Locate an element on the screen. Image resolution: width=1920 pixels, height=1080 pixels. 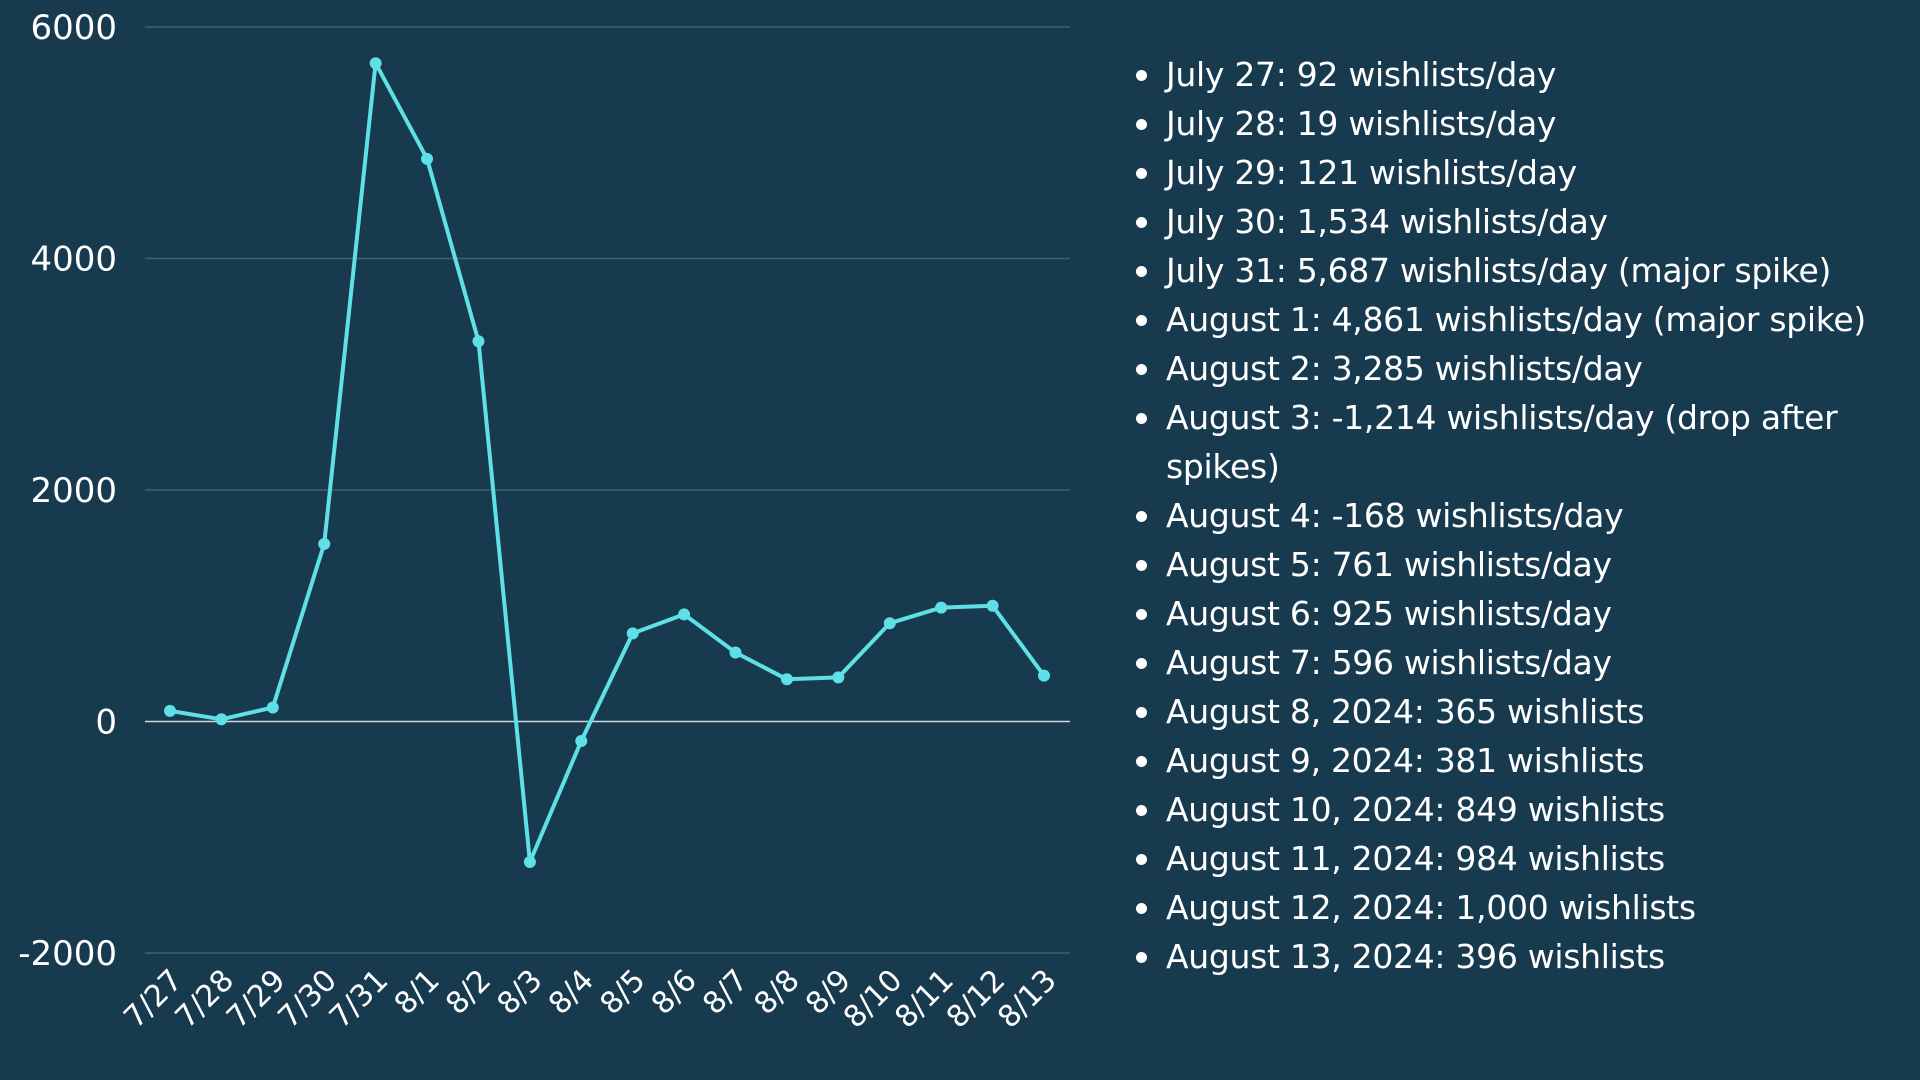
x-tick-label: 8/4 is located at coordinates (571, 992).